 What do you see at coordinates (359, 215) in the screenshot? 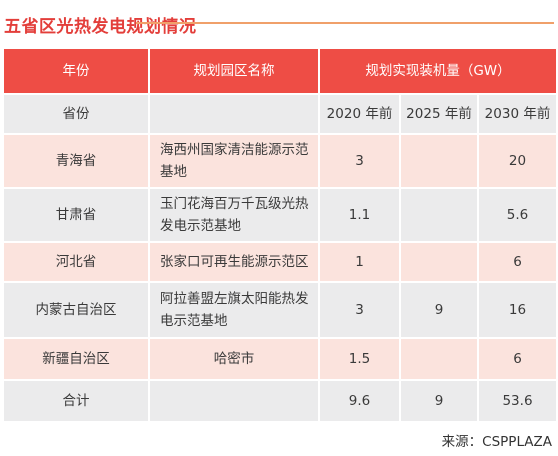
I see `value-2020-cell: 1.1` at bounding box center [359, 215].